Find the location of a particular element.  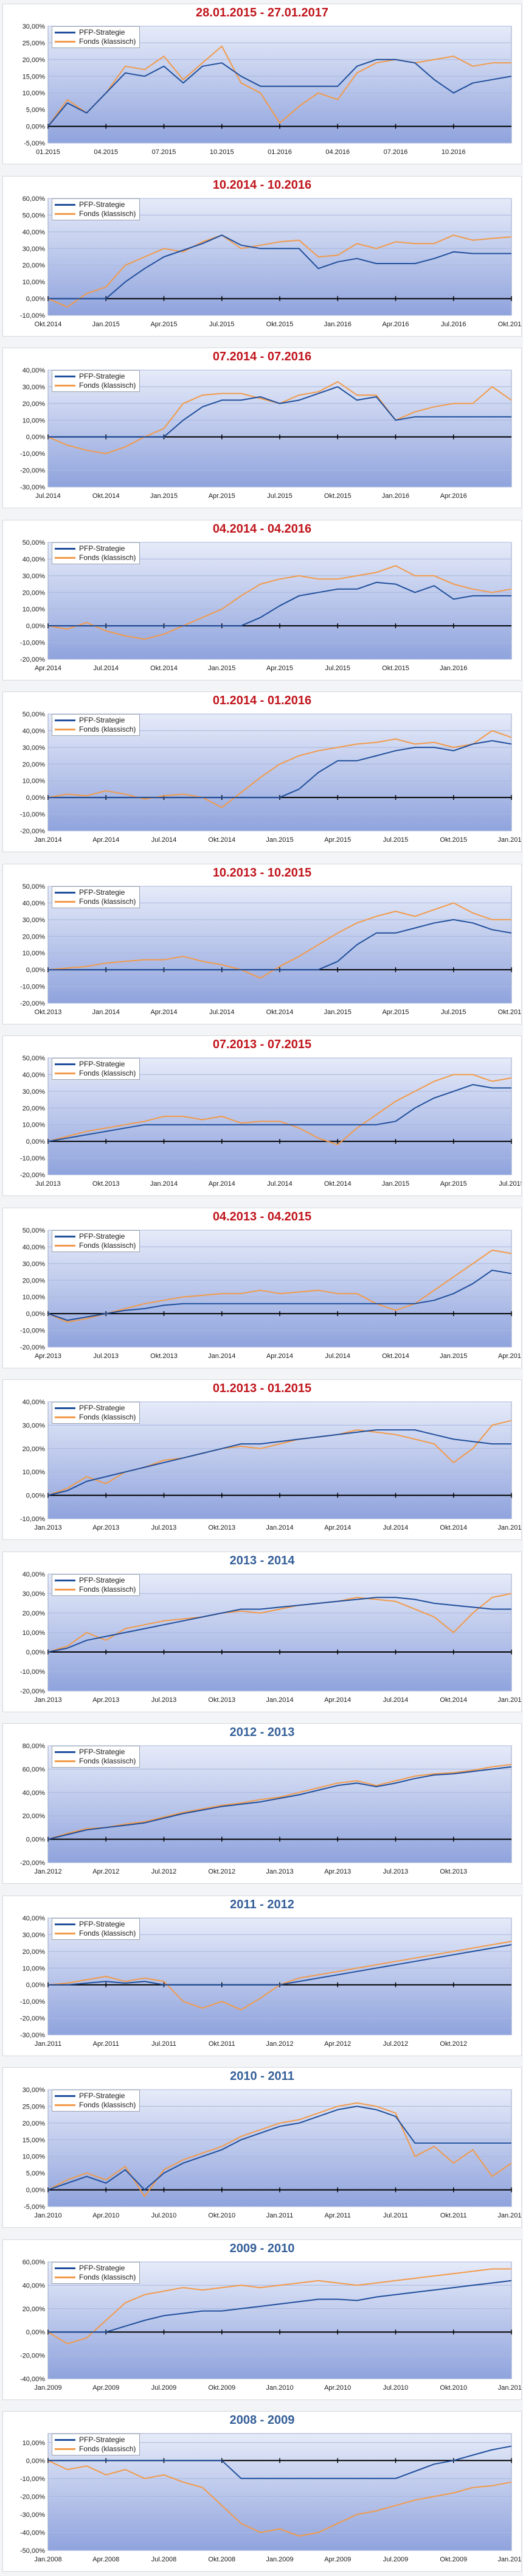

y-tick-label: -10,00% is located at coordinates (33, 454).